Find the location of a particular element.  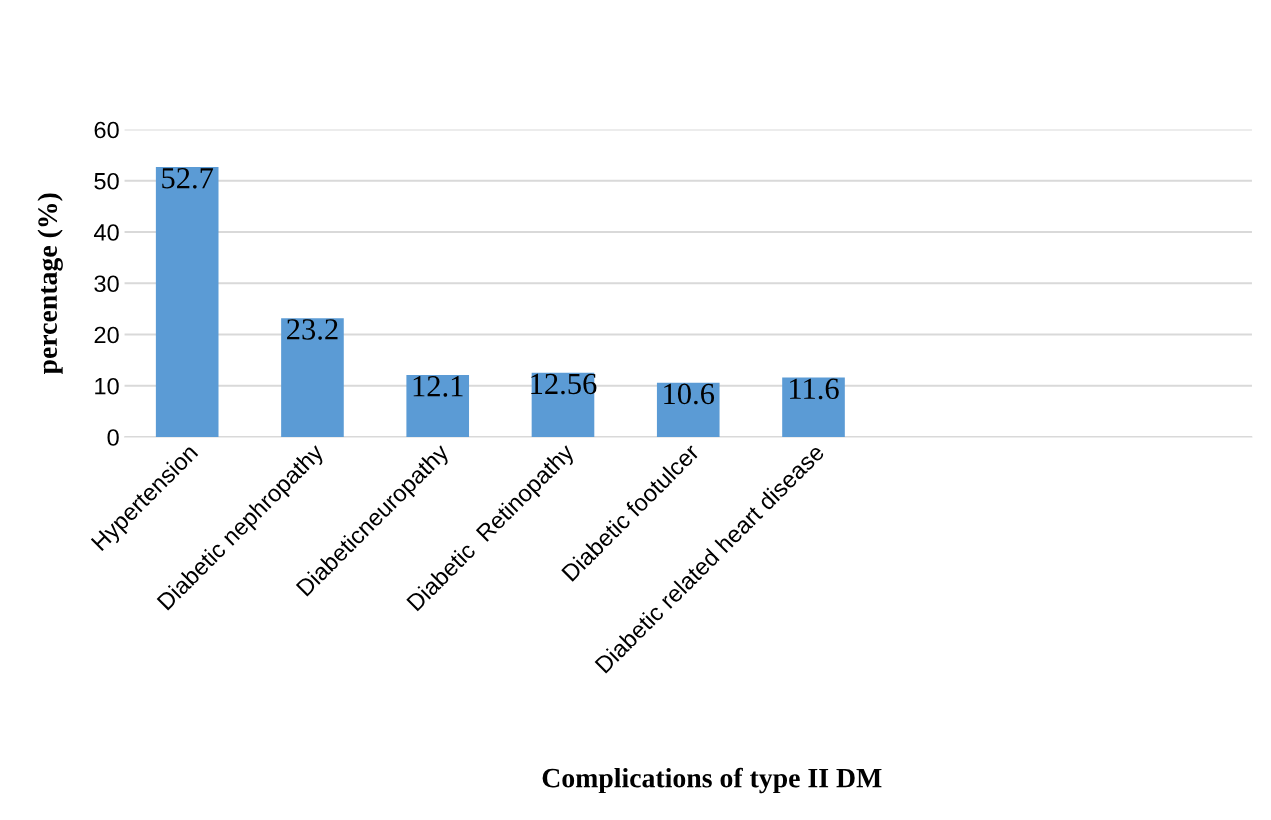

data-label: 10.6 is located at coordinates (689, 394).